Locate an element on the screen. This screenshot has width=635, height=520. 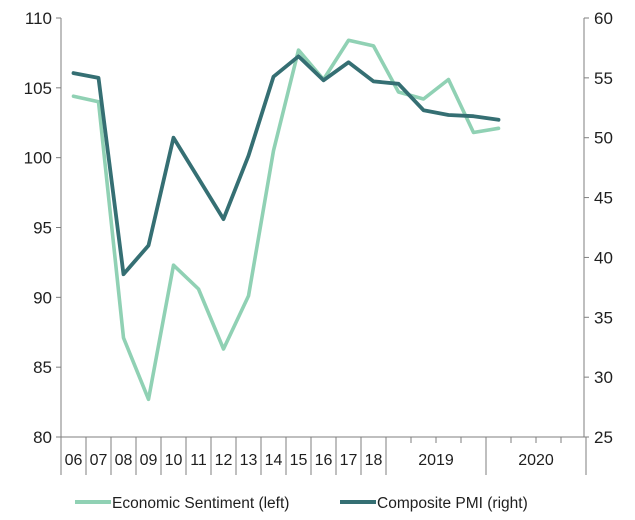
x-tick-label: 09 is located at coordinates (149, 460).